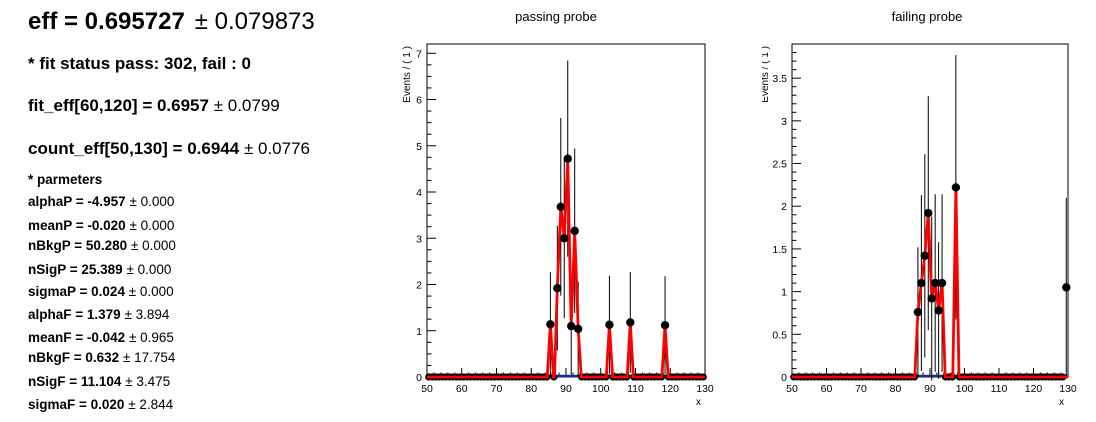 The width and height of the screenshot is (1096, 422). What do you see at coordinates (276, 148) in the screenshot?
I see `count-eff-error: ± 0.0776` at bounding box center [276, 148].